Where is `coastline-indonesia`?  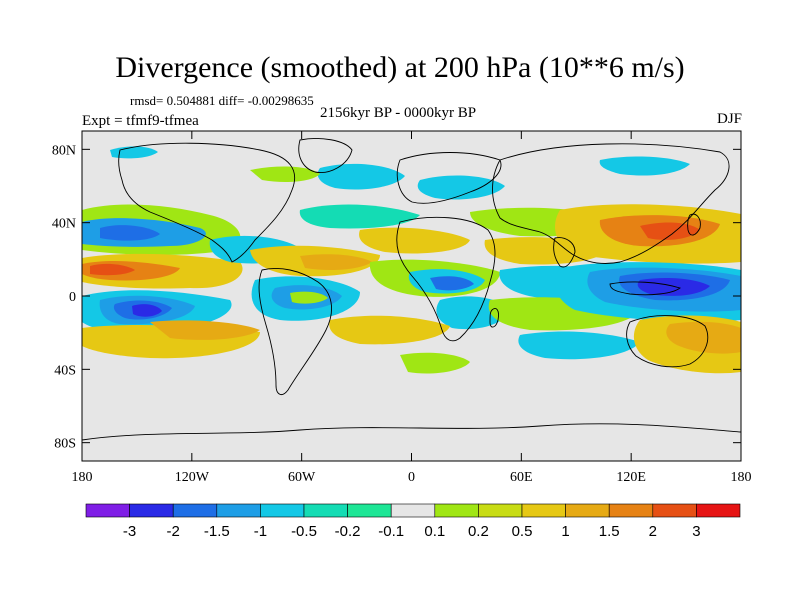 coastline-indonesia is located at coordinates (645, 288).